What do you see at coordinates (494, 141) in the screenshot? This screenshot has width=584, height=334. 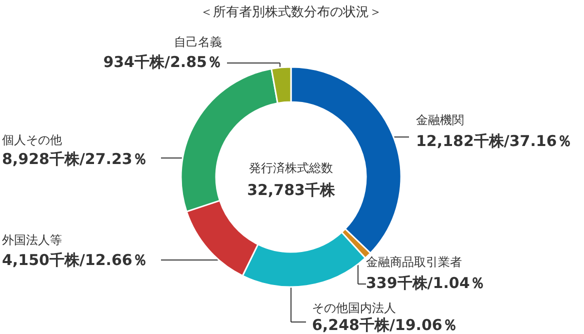 I see `data-label: 12,182千株/37.16％` at bounding box center [494, 141].